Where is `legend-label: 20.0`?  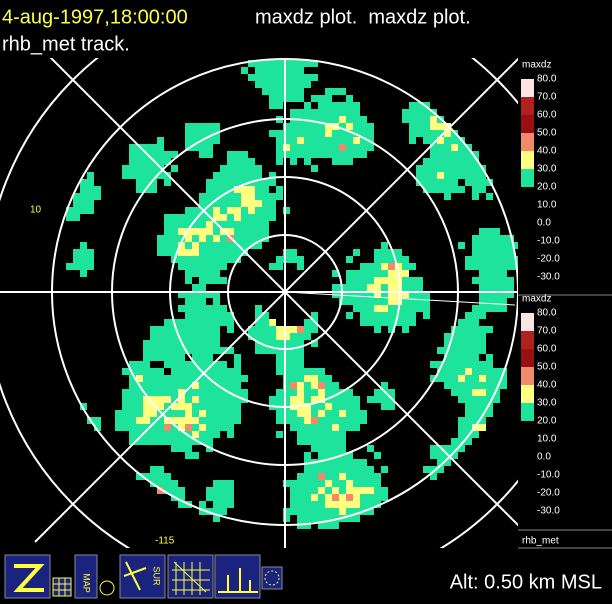
legend-label: 20.0 is located at coordinates (547, 421).